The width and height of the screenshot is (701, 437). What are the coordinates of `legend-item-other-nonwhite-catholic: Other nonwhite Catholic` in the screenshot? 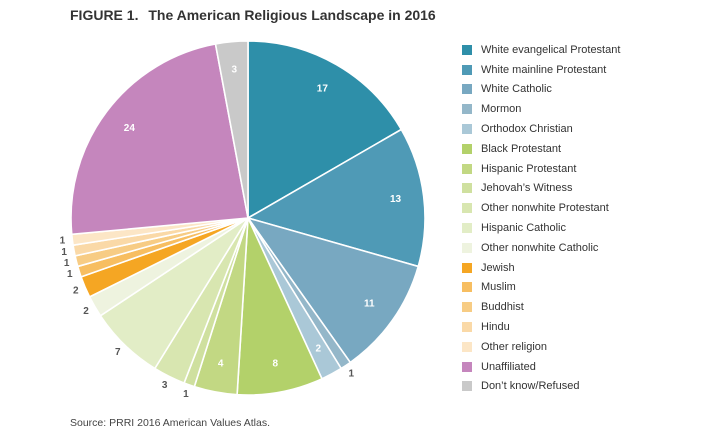 It's located at (579, 248).